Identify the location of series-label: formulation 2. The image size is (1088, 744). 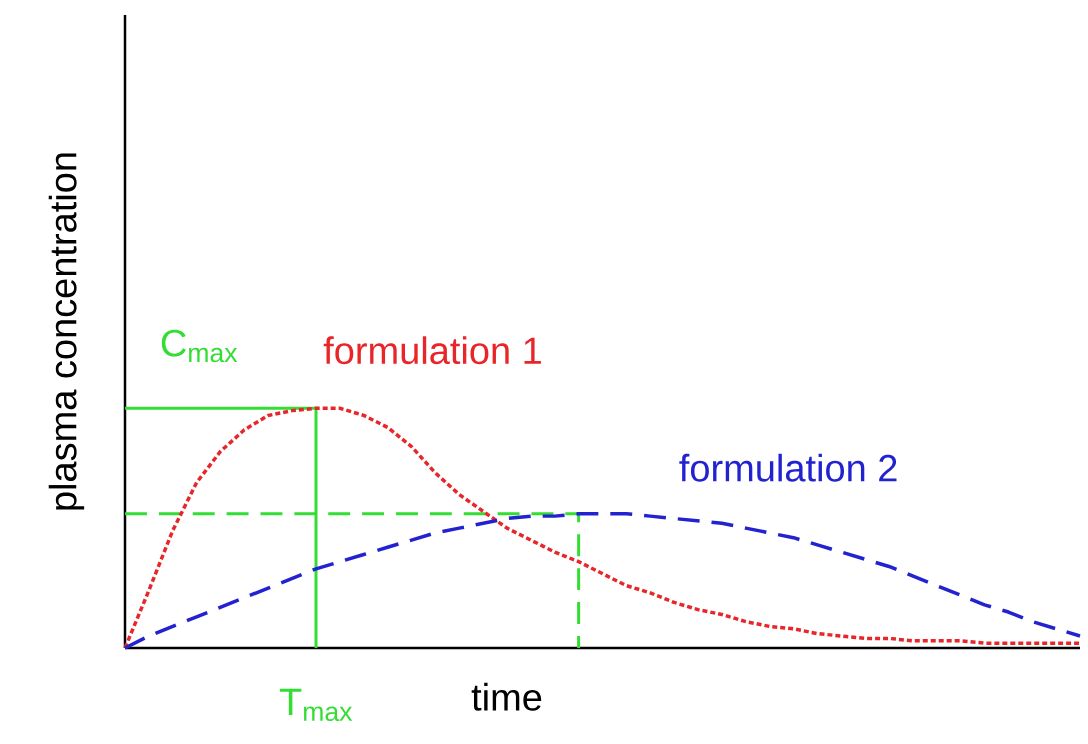
(788, 467).